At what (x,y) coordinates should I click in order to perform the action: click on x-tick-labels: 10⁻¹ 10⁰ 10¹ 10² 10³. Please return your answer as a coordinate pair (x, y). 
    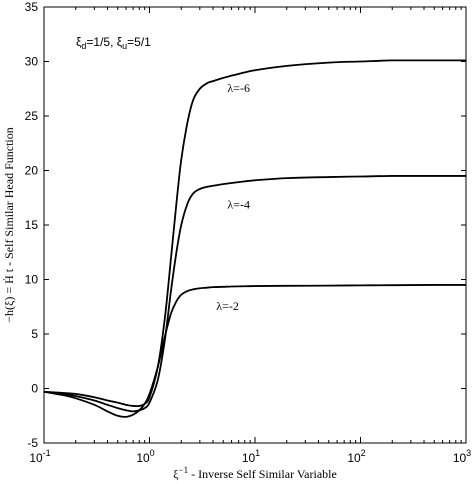
    Looking at the image, I should click on (250, 456).